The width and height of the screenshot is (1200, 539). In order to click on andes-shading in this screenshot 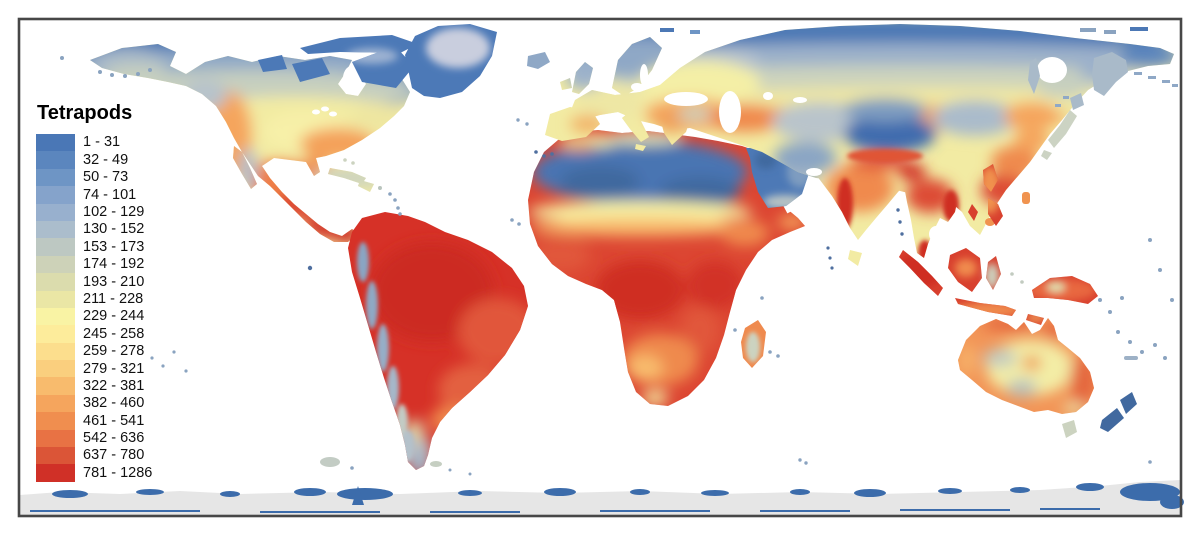, I will do `click(386, 352)`.